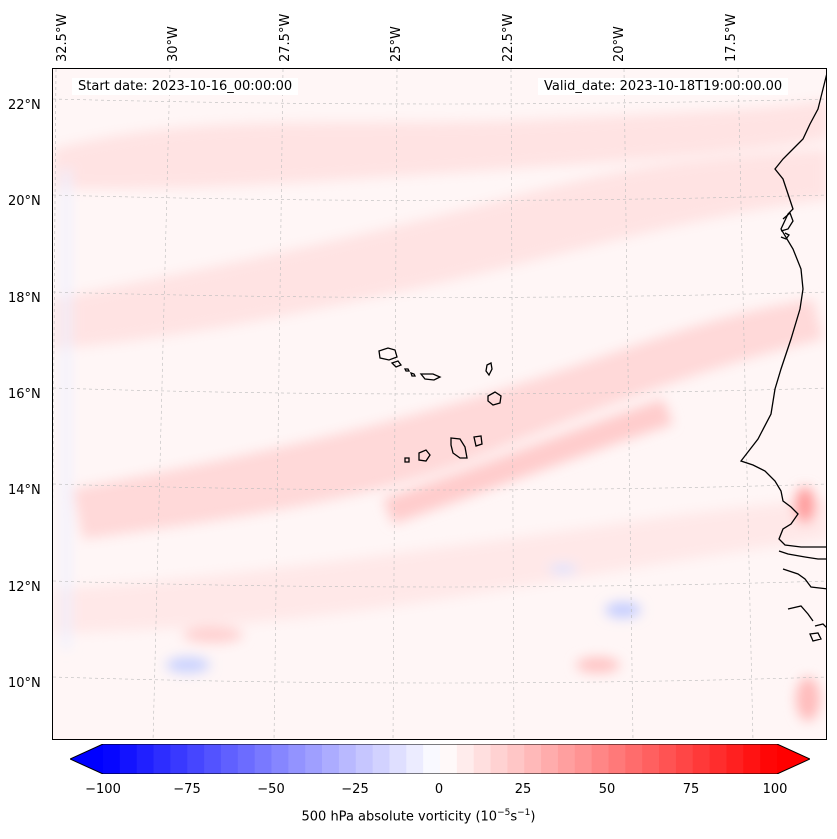 Image resolution: width=837 pixels, height=839 pixels. I want to click on meridian-32-5w, so click(55, 291).